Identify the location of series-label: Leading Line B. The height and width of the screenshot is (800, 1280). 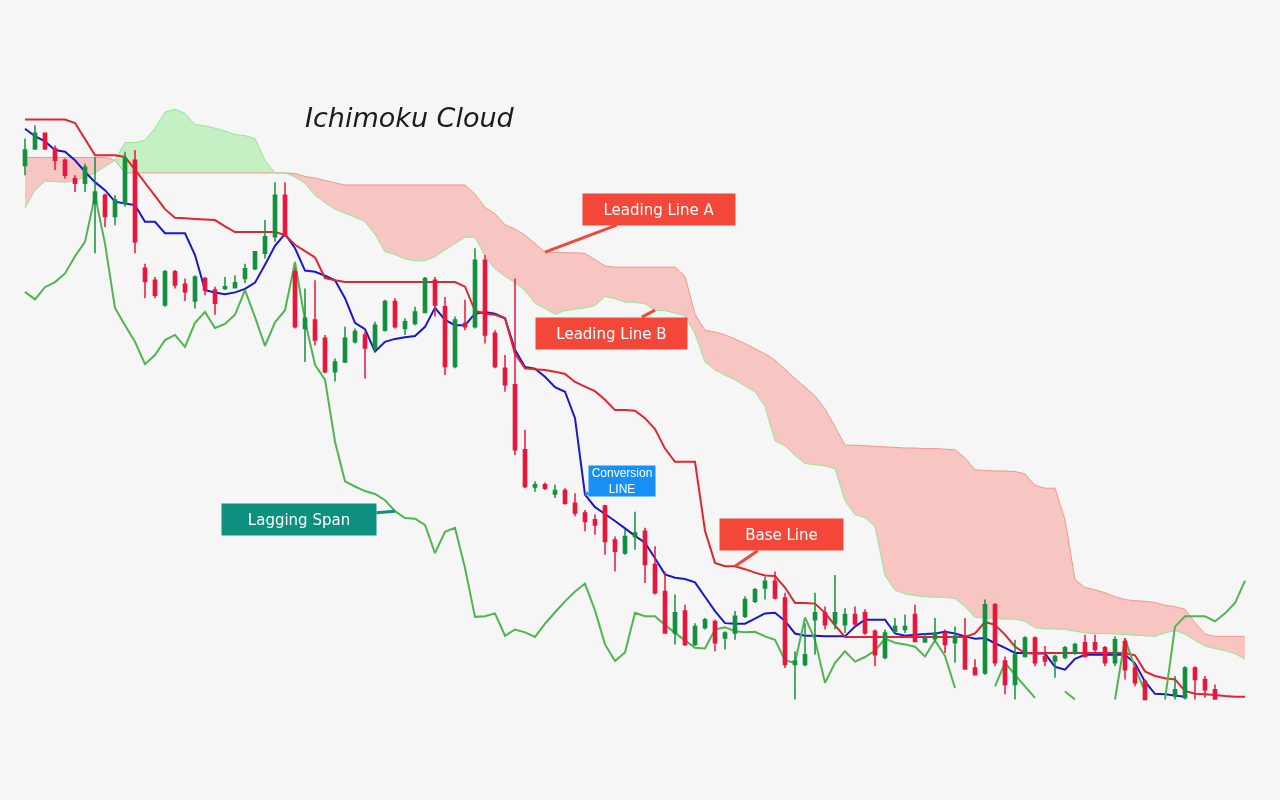
(611, 333).